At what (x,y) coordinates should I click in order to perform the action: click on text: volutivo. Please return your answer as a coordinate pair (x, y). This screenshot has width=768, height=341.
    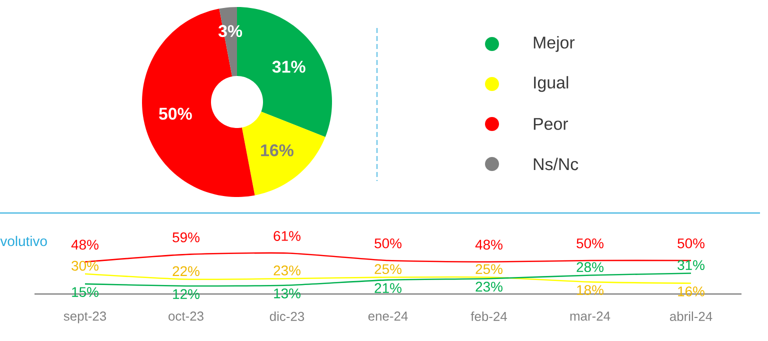
    Looking at the image, I should click on (23, 241).